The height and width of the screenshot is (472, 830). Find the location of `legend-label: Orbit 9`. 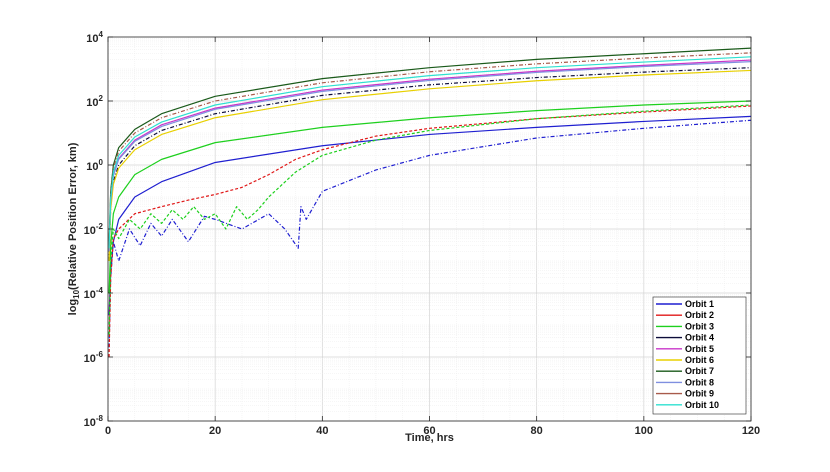

legend-label: Orbit 9 is located at coordinates (699, 394).